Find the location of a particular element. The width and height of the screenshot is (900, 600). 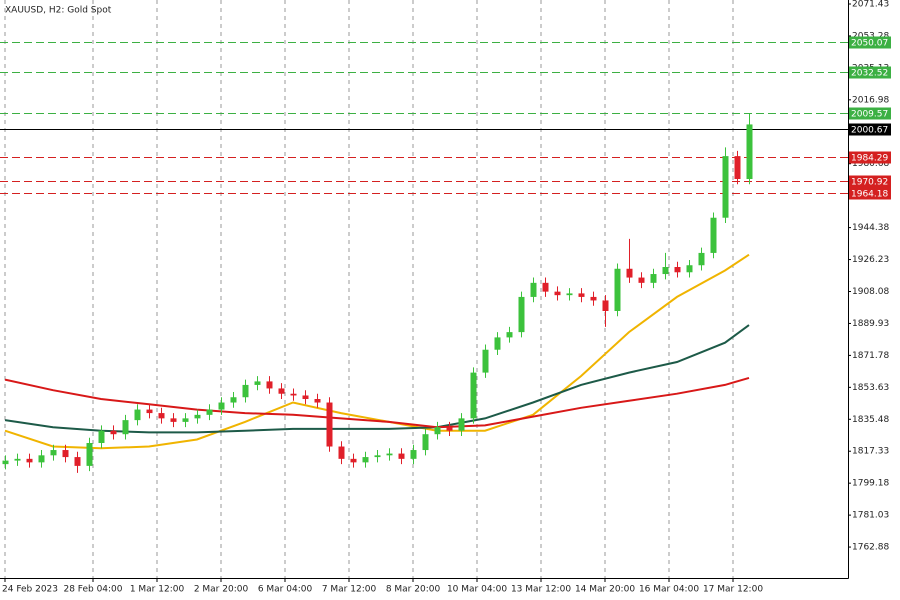

x-tick-label: 13 Mar 12:00 is located at coordinates (541, 590).